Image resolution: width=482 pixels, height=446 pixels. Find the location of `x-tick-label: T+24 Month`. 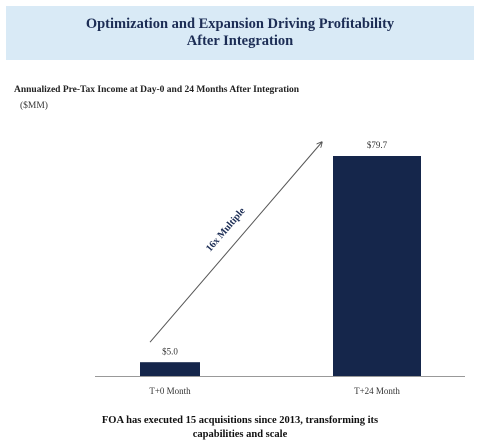

x-tick-label: T+24 Month is located at coordinates (377, 391).